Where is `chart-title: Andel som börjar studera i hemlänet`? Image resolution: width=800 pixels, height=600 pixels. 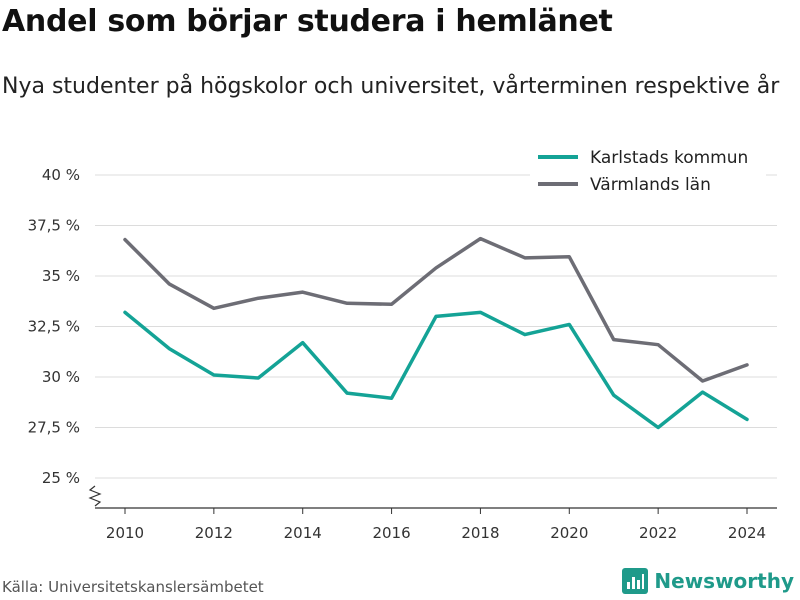
chart-title: Andel som börjar studera i hemlänet is located at coordinates (307, 21).